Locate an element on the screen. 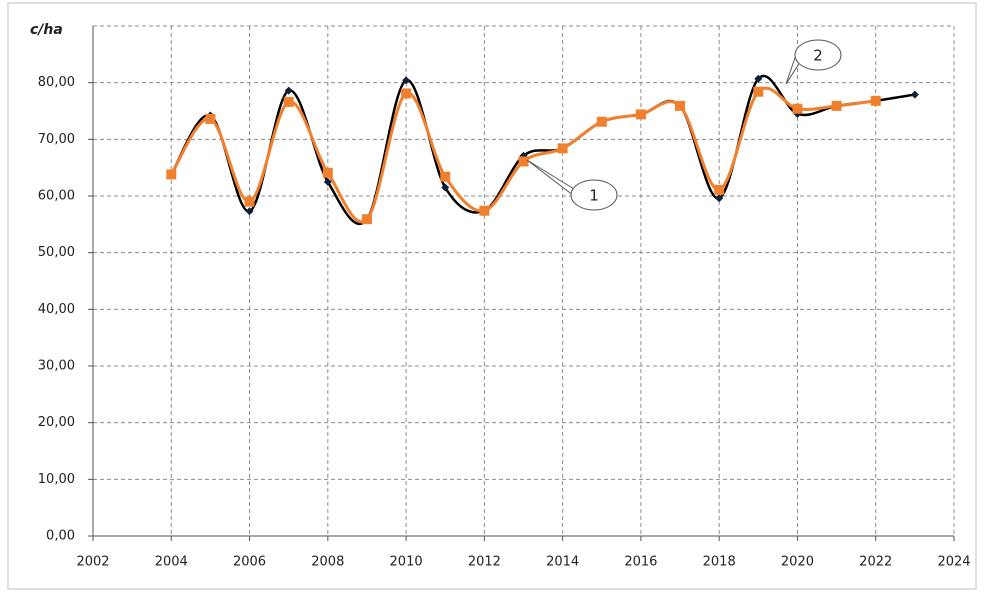 The image size is (989, 594). x-tick-label: 2012 is located at coordinates (484, 562).